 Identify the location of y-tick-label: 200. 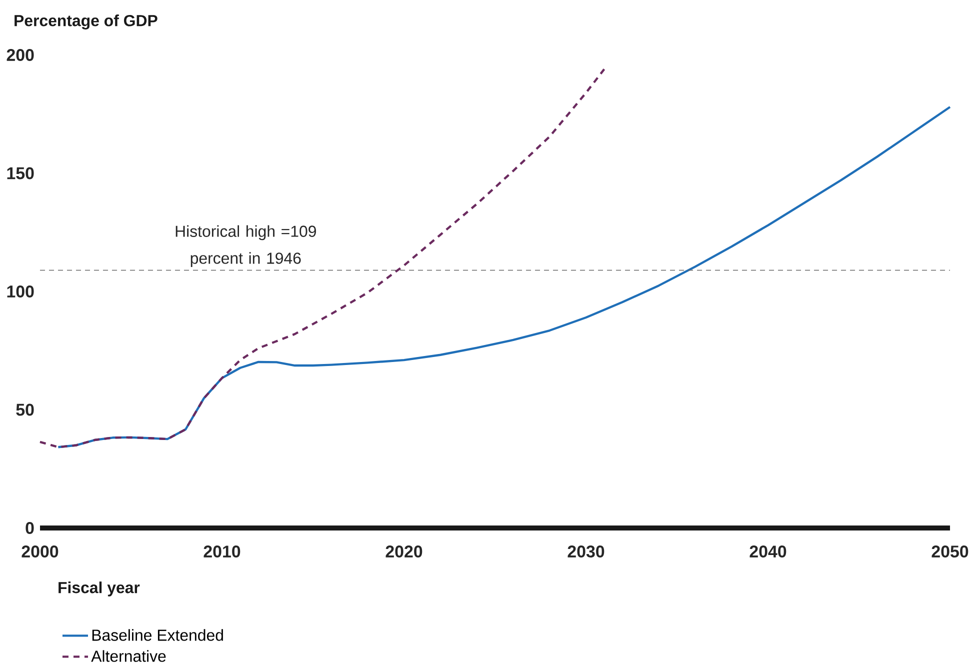
(20, 55).